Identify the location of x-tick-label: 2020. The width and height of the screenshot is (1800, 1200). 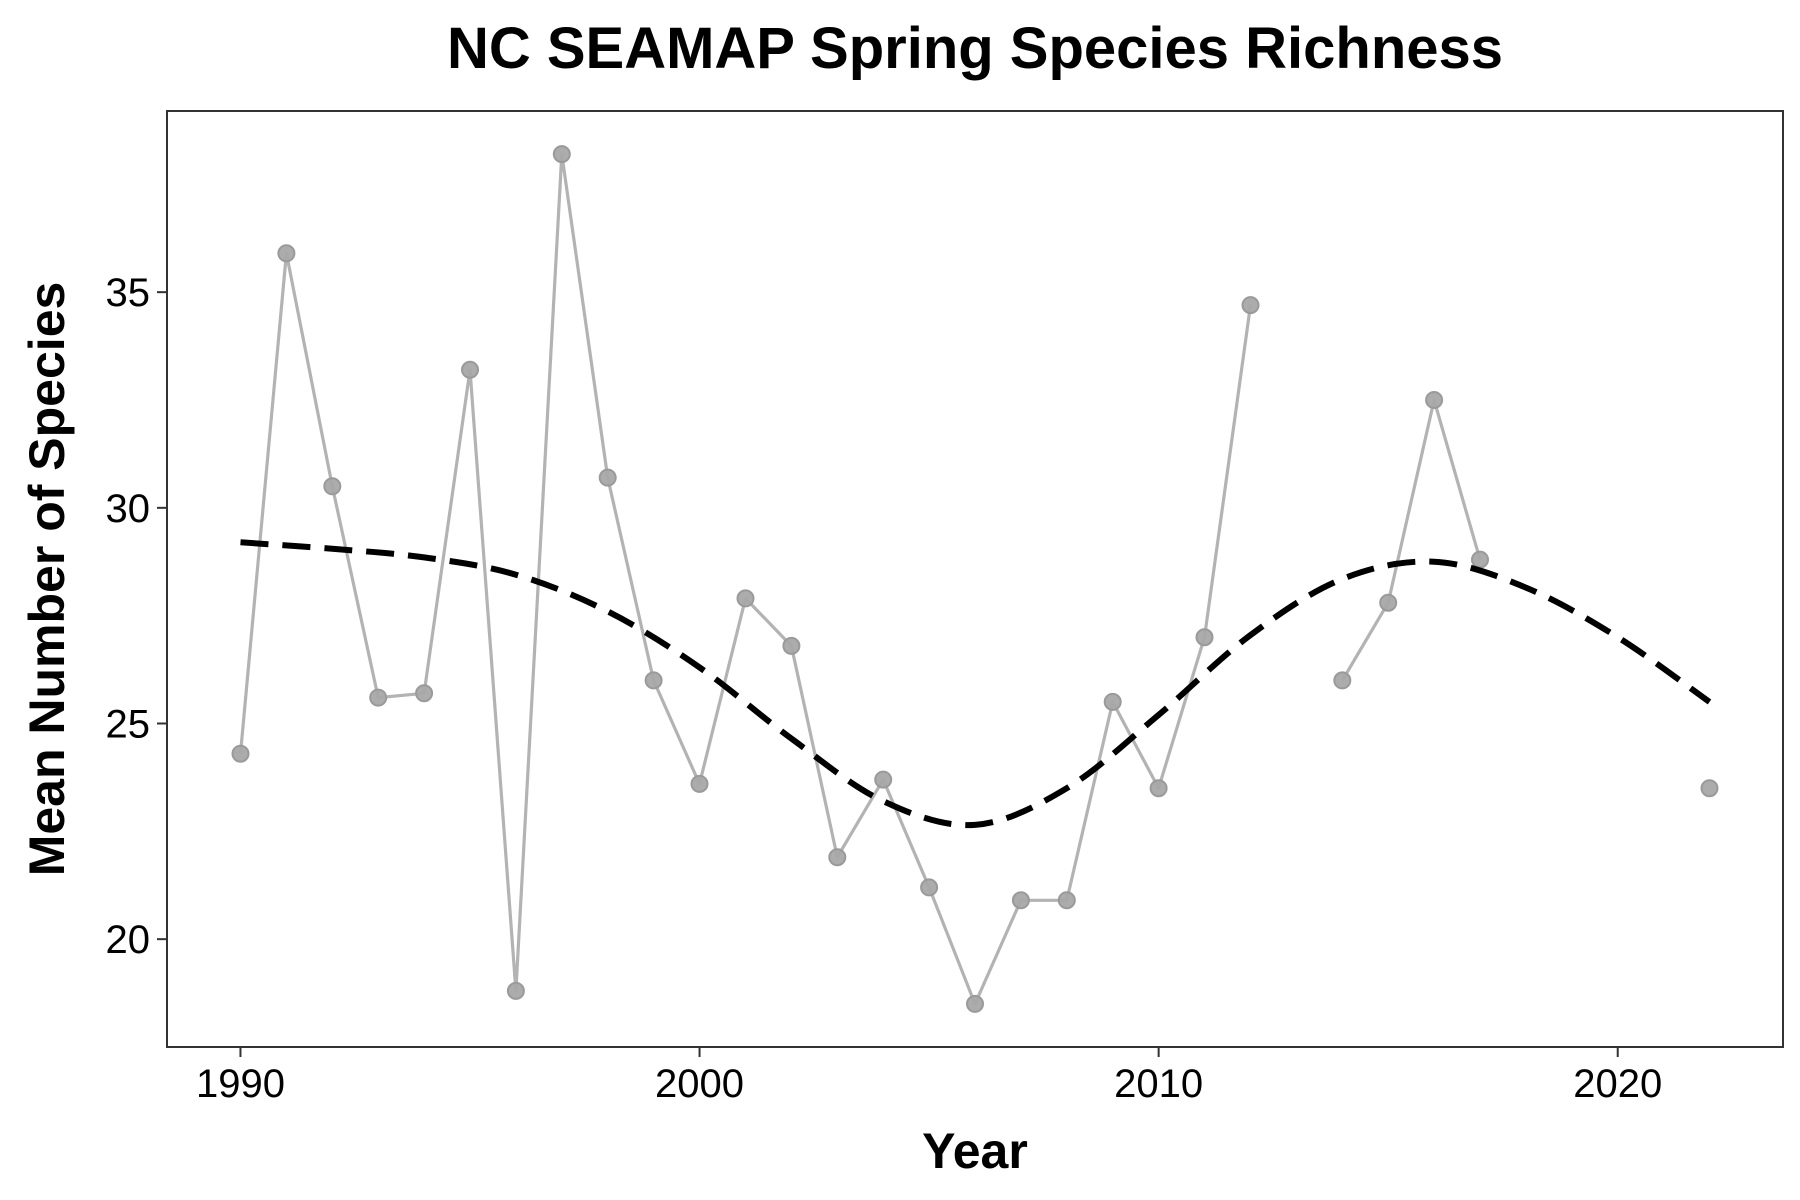
(1617, 1084).